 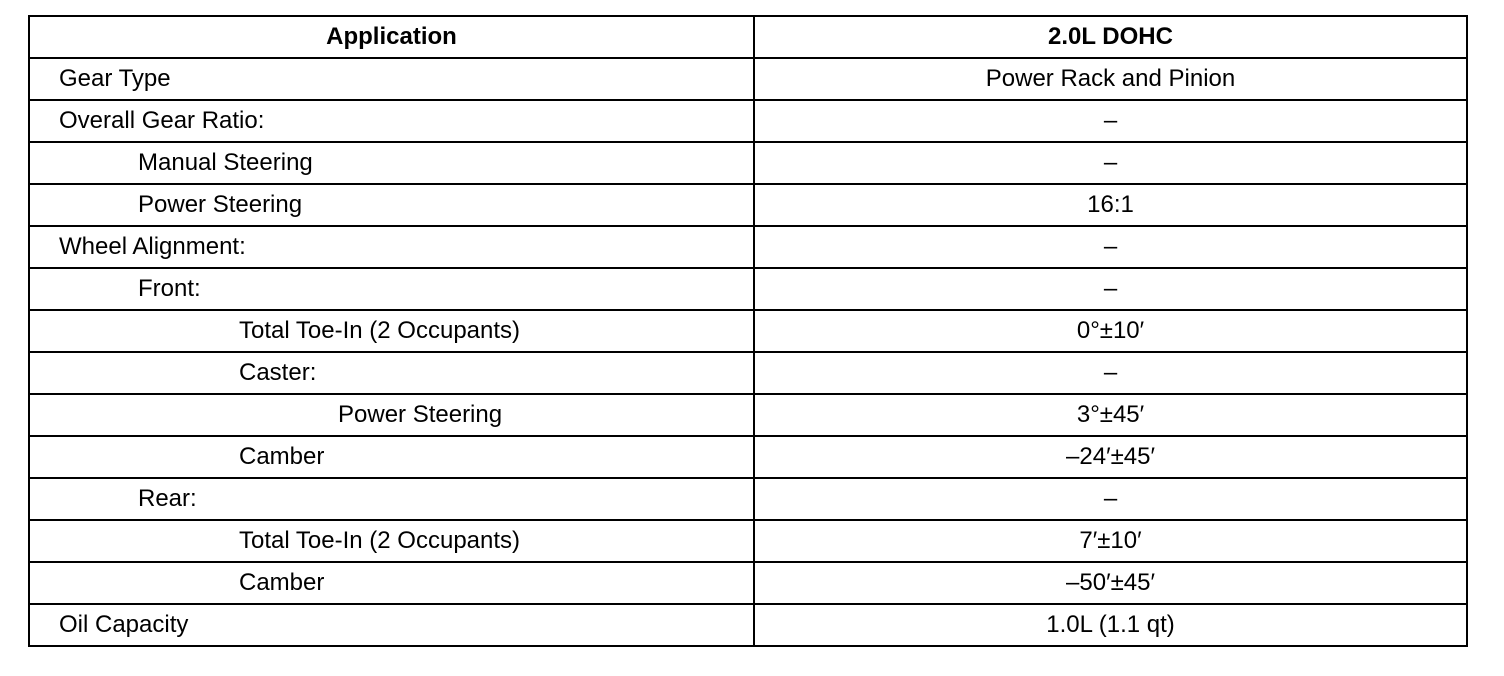 What do you see at coordinates (391, 37) in the screenshot?
I see `header-application: Application` at bounding box center [391, 37].